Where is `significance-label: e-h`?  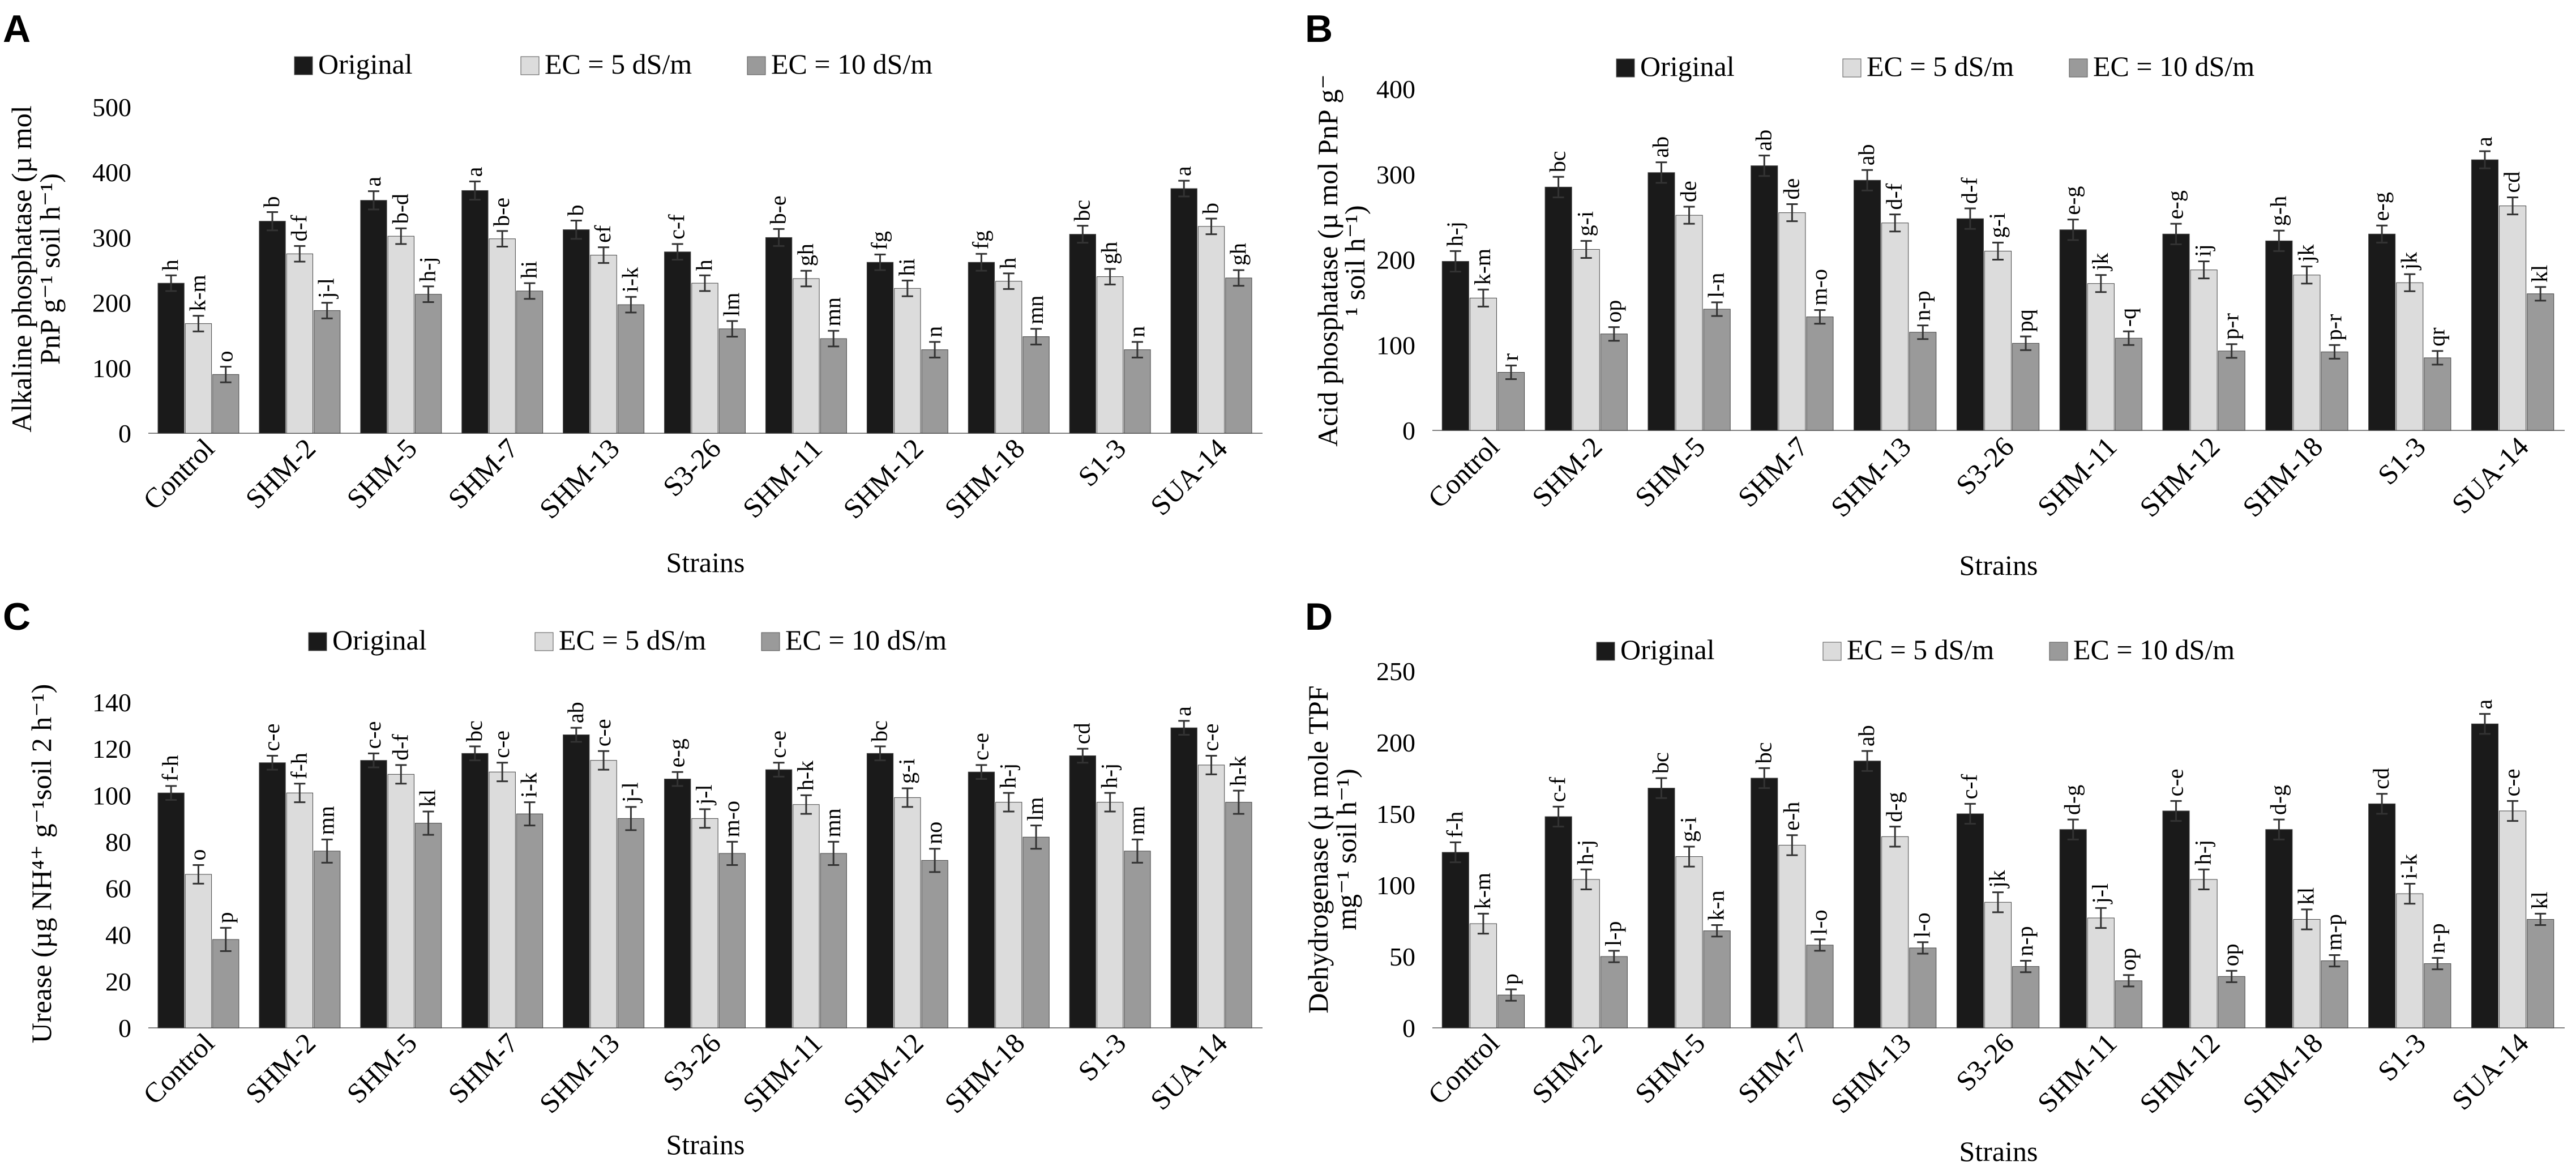 significance-label: e-h is located at coordinates (1791, 816).